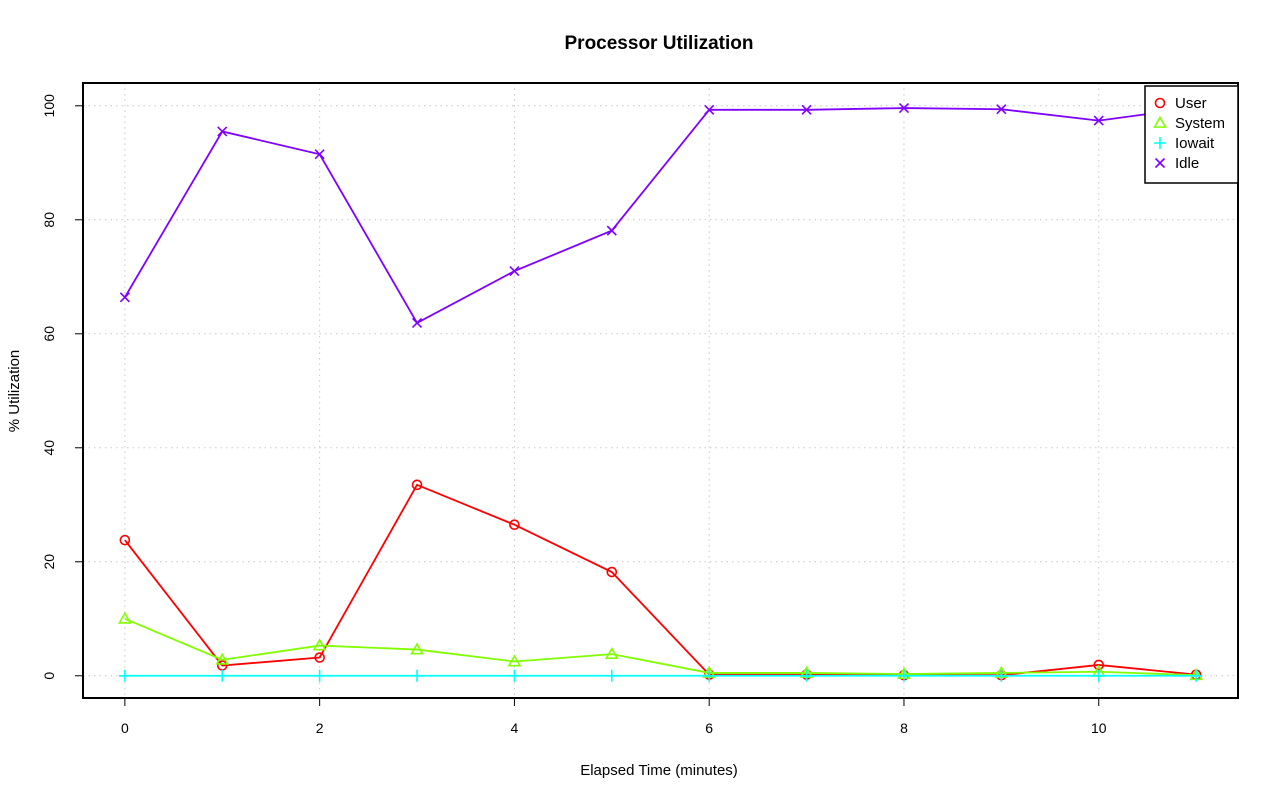  What do you see at coordinates (49, 676) in the screenshot?
I see `y-tick-label: 0` at bounding box center [49, 676].